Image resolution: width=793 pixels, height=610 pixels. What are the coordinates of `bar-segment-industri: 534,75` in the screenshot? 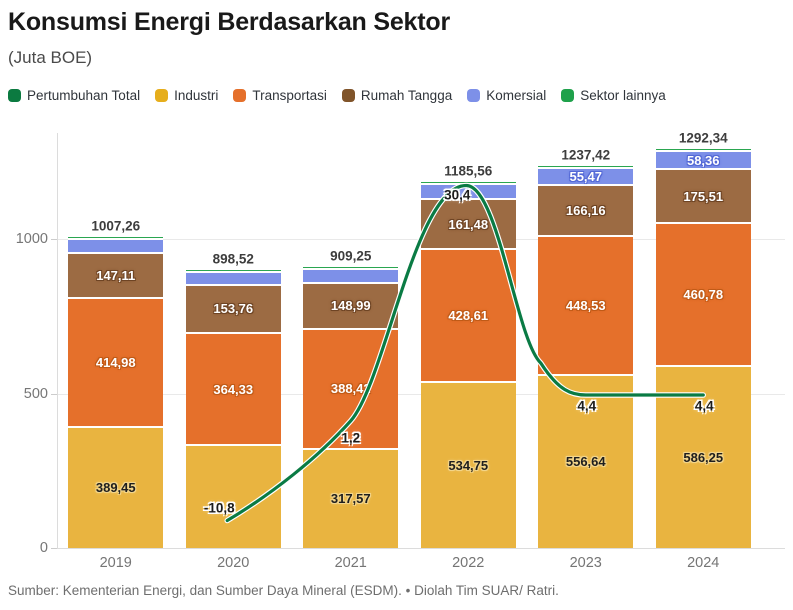 It's located at (468, 465).